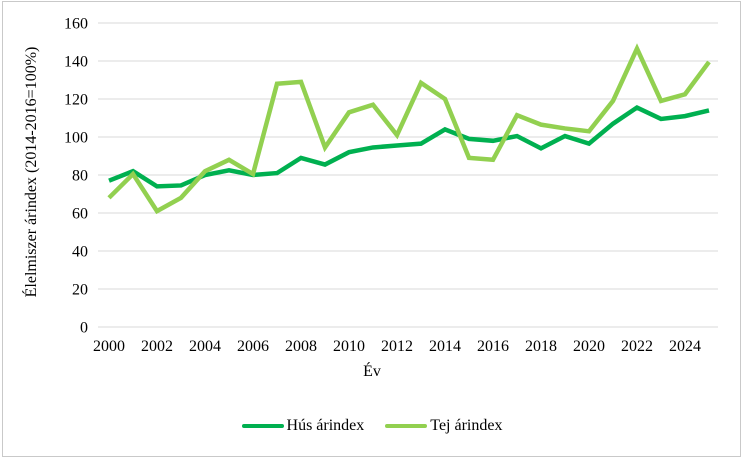 The width and height of the screenshot is (744, 460). Describe the element at coordinates (493, 346) in the screenshot. I see `x-tick-label-2016: 2016` at that location.